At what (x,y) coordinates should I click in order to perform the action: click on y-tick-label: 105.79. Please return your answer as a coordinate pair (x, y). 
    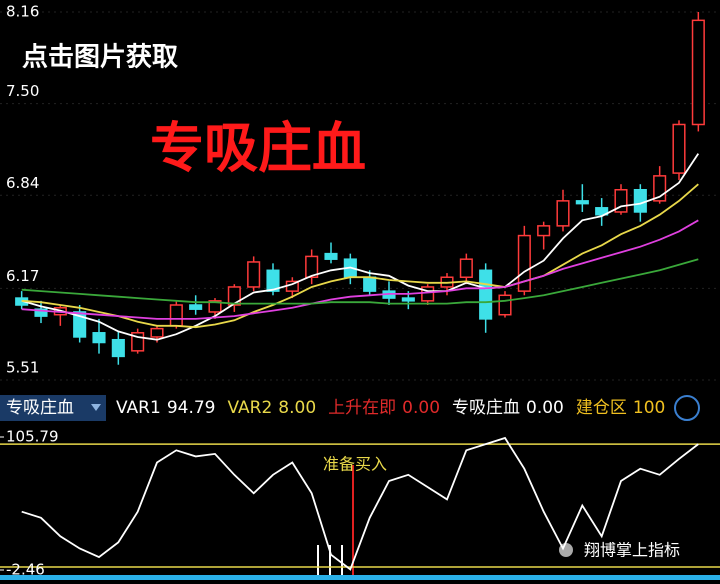
    Looking at the image, I should click on (32, 437).